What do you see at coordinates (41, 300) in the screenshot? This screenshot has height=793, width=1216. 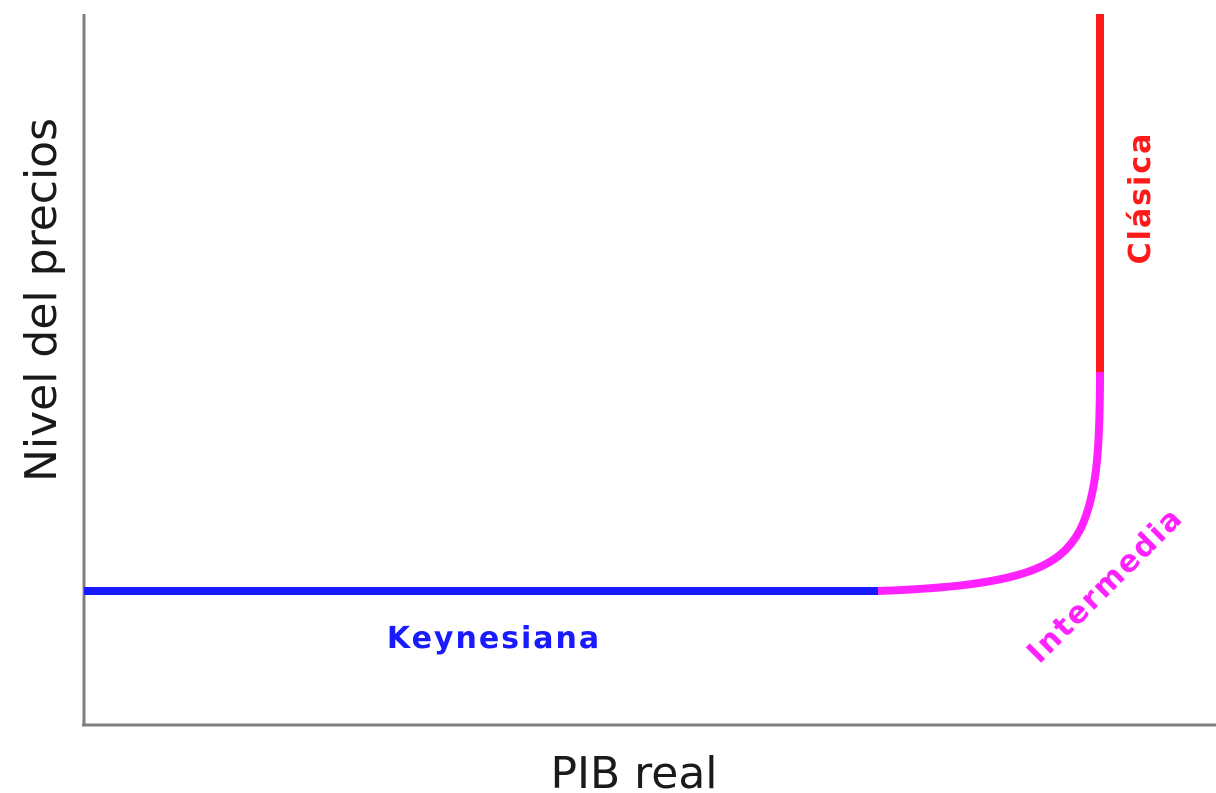 I see `y-axis-title: Nivel del precios` at bounding box center [41, 300].